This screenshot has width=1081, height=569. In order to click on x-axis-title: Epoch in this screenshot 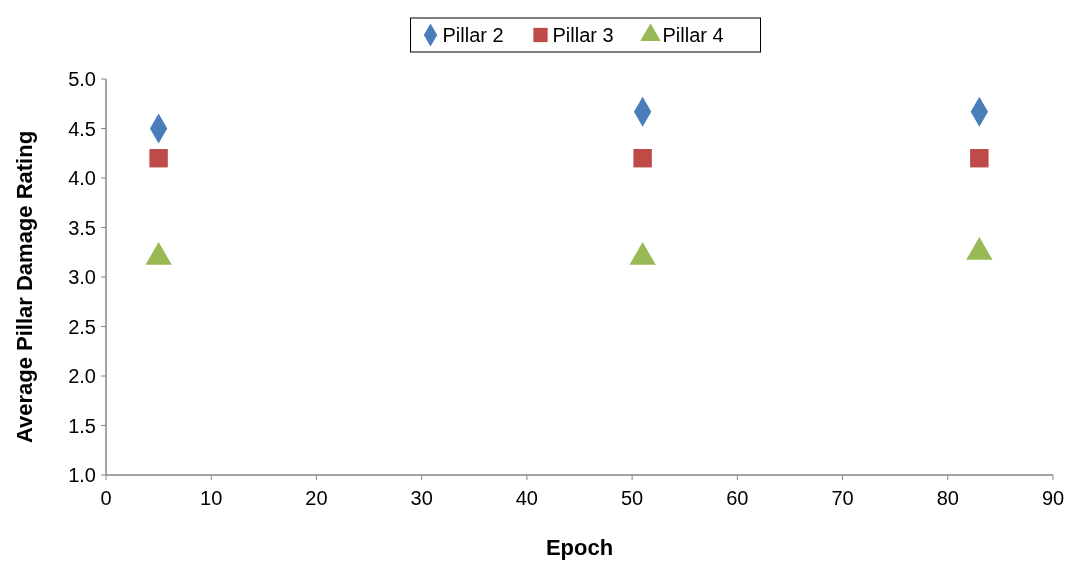, I will do `click(579, 547)`.